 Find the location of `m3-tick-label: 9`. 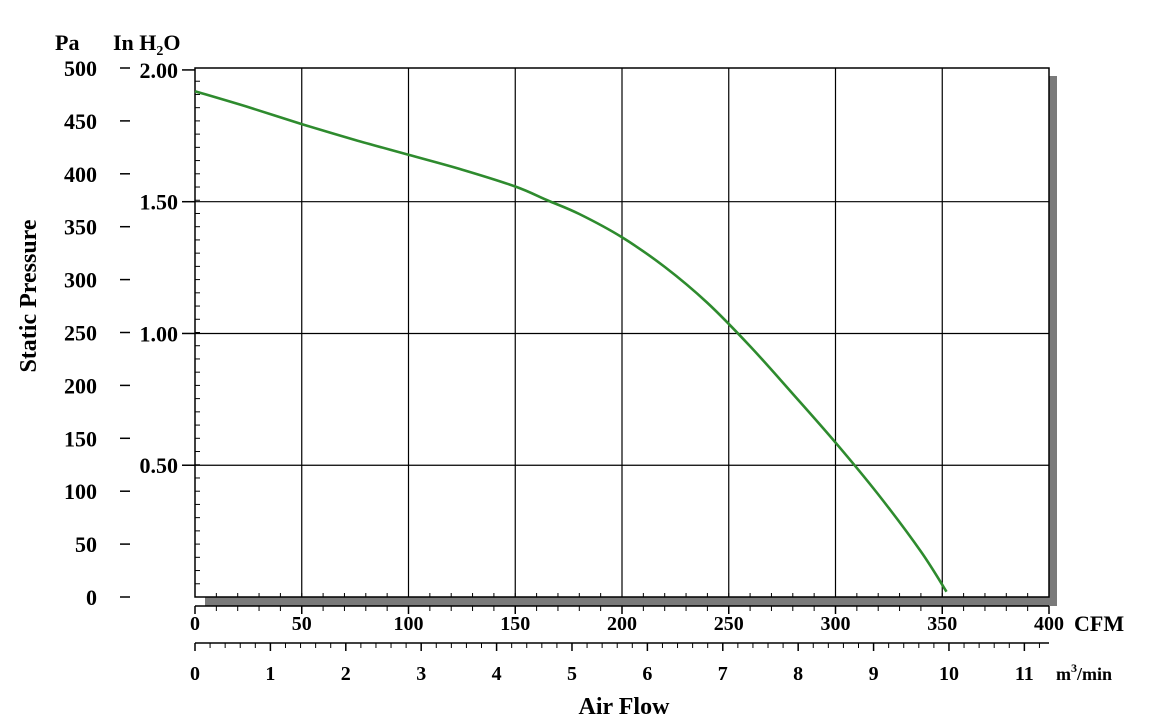

m3-tick-label: 9 is located at coordinates (874, 674).